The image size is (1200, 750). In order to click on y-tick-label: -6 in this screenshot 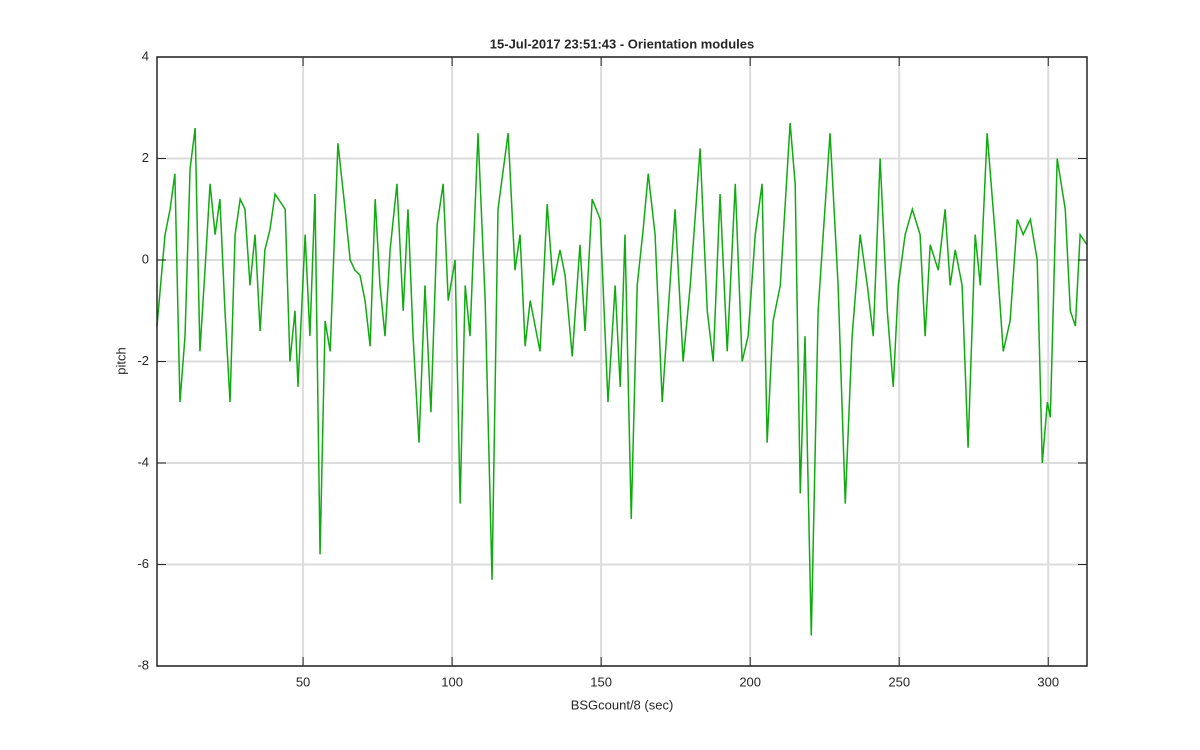, I will do `click(143, 563)`.